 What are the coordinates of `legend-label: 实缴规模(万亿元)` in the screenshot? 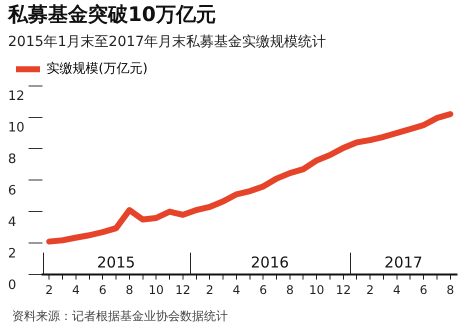 It's located at (97, 69).